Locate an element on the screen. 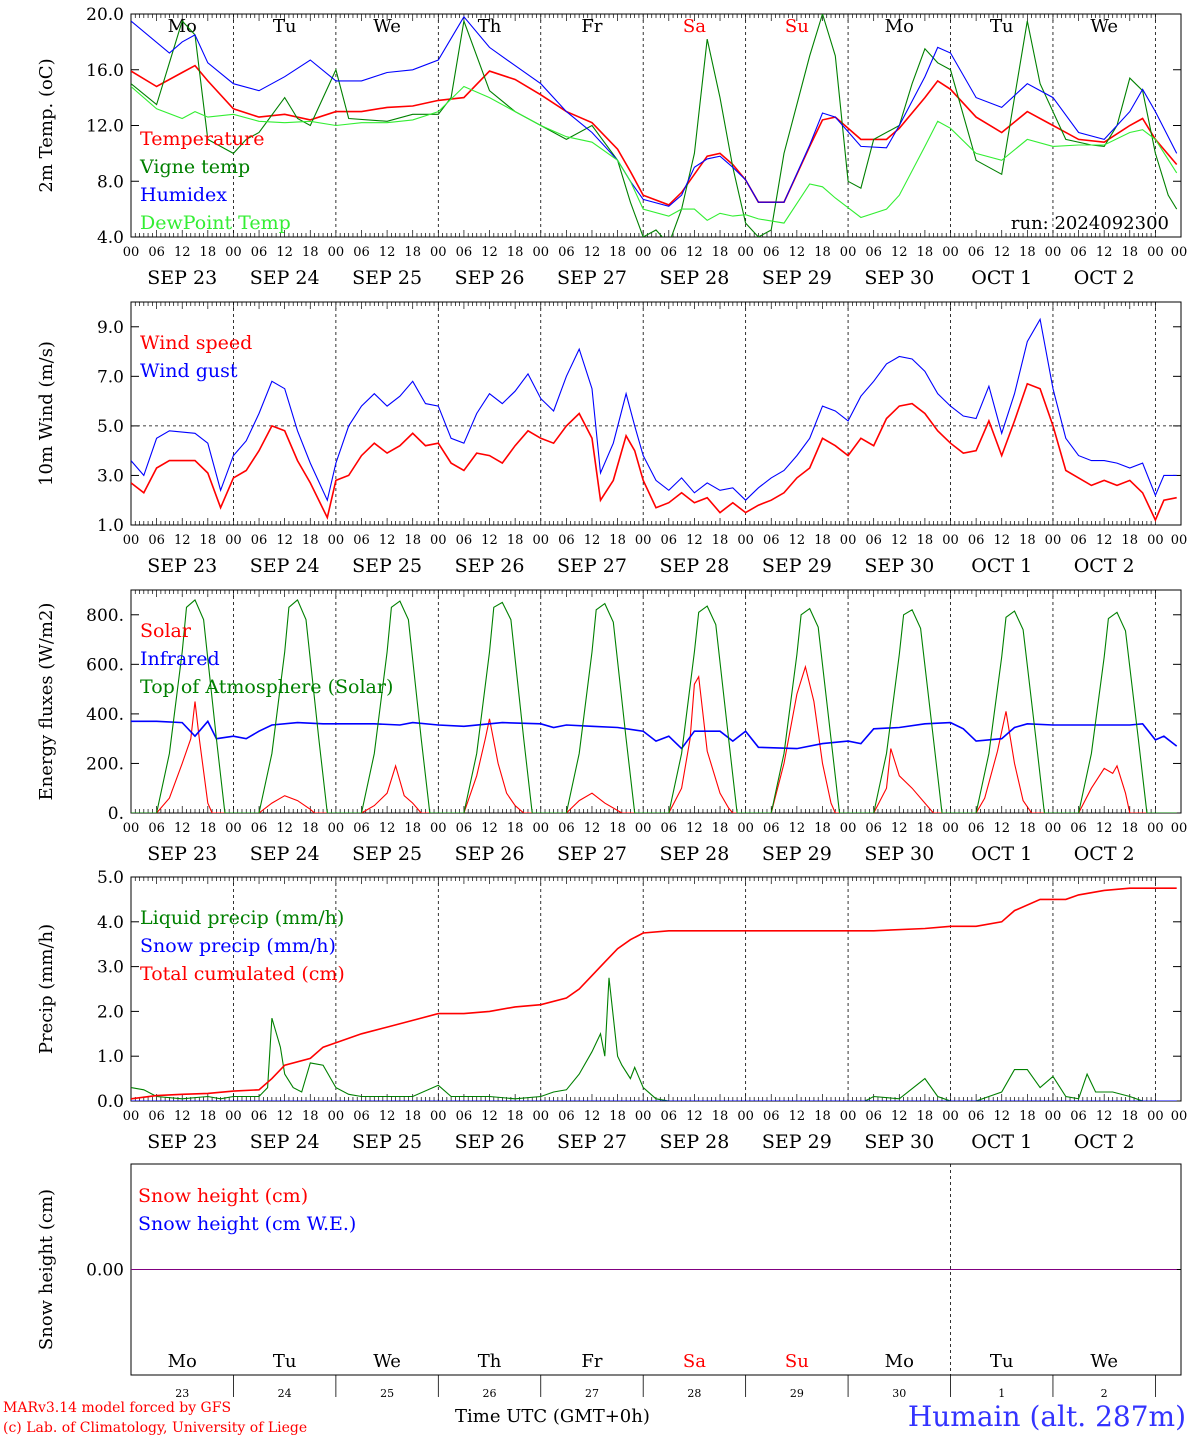  legend-entry: Humidex is located at coordinates (183, 195).